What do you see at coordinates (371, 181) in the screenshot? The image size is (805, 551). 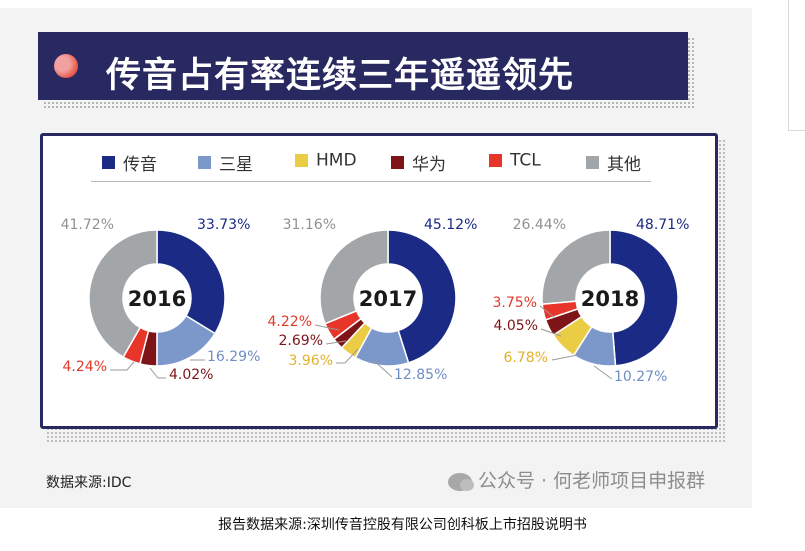 I see `legend-divider` at bounding box center [371, 181].